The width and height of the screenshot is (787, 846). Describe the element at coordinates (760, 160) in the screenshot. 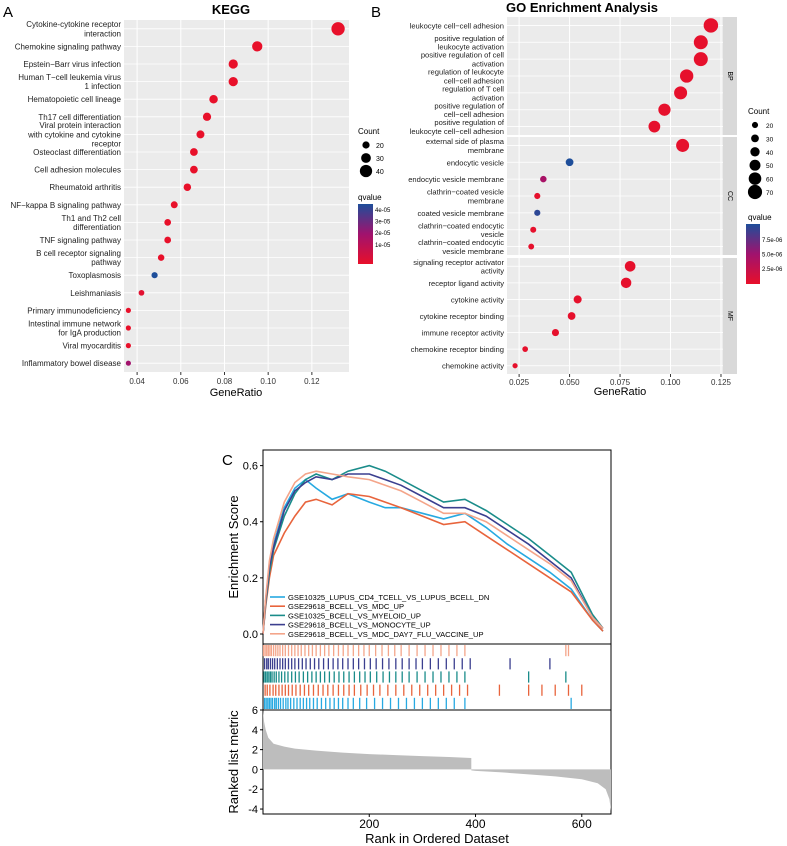

I see `go-count-legend: 20 30 40 50 60 70` at that location.